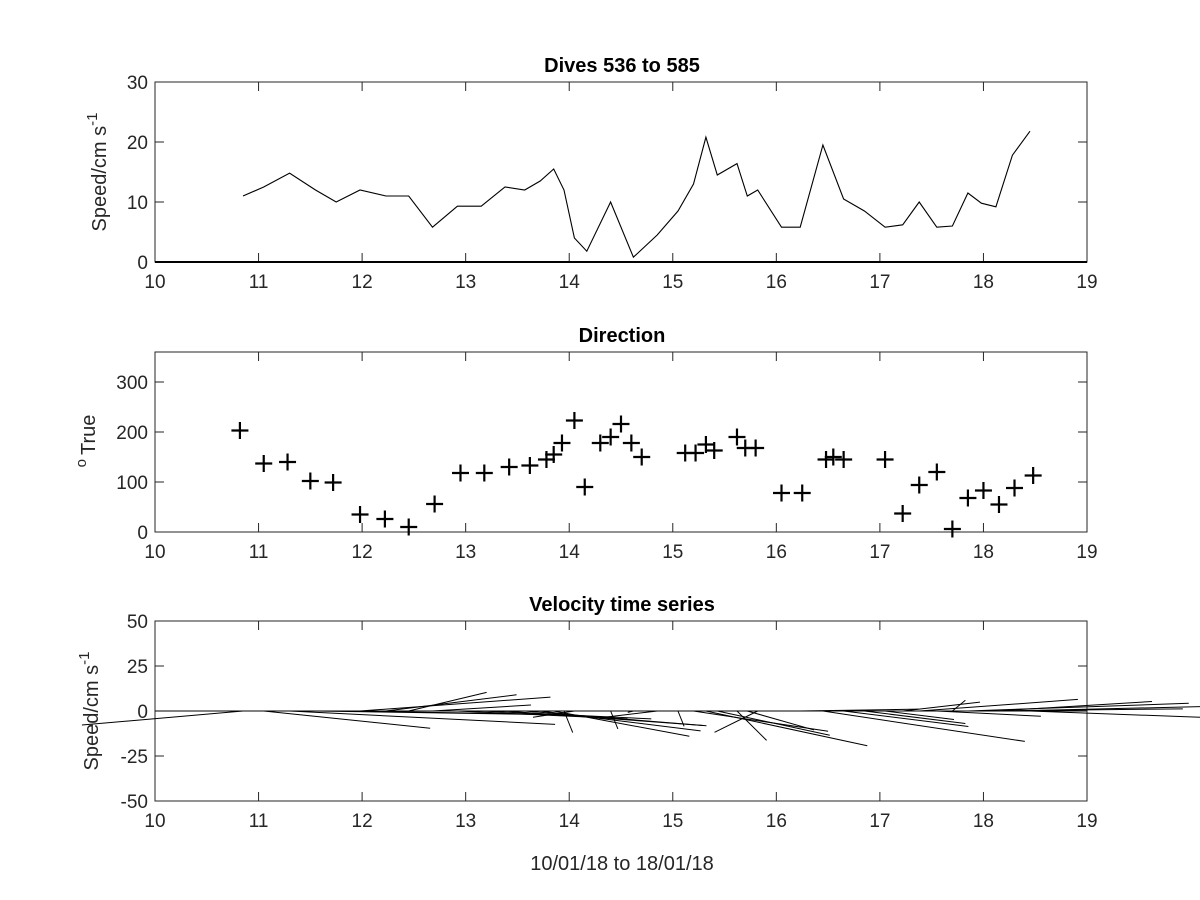 Image resolution: width=1200 pixels, height=900 pixels. I want to click on velocity-panel-xtick-label: 17, so click(879, 821).